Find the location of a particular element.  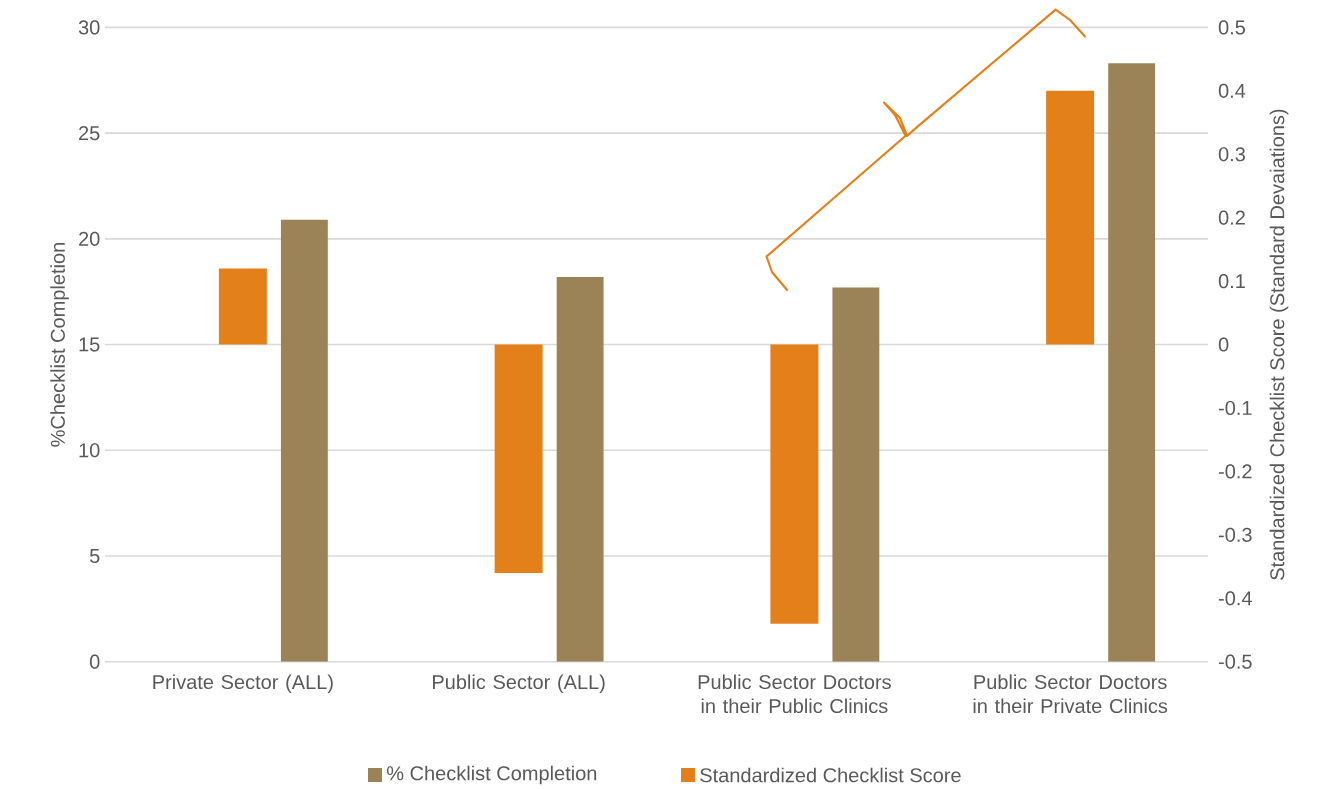

y2-tick-label: 0.3 is located at coordinates (1231, 154).